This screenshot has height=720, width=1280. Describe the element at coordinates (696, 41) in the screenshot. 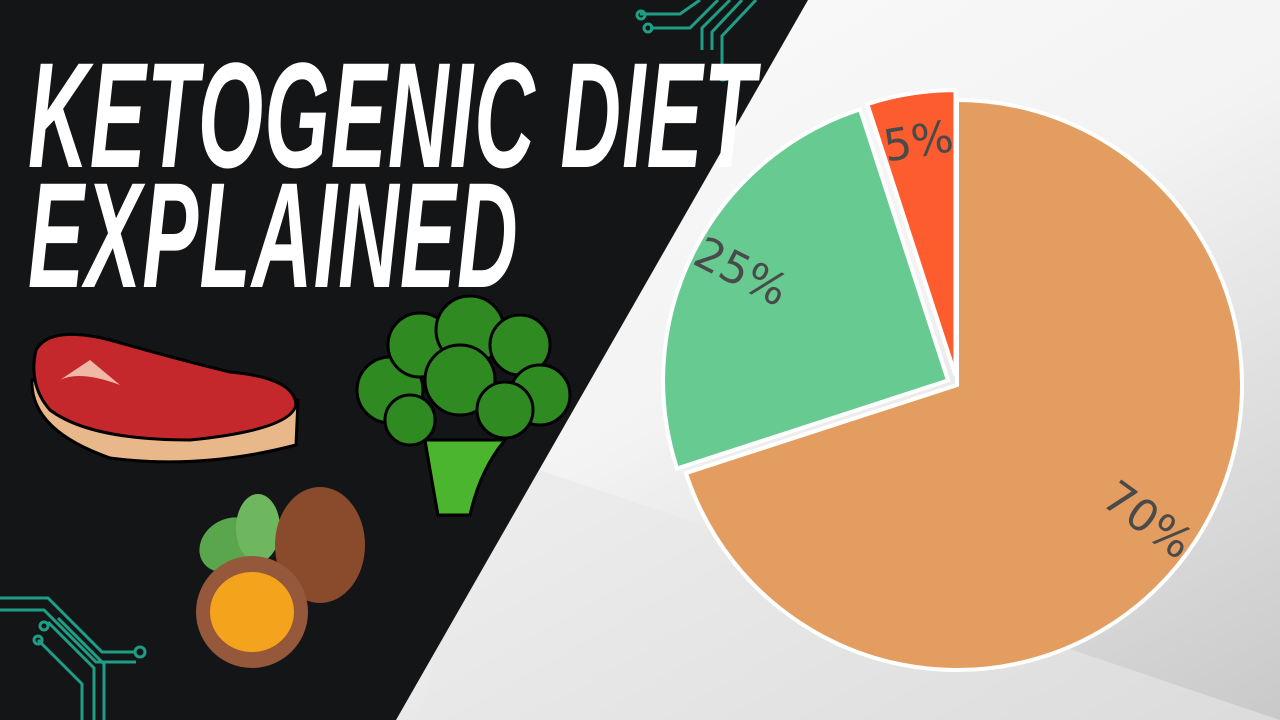

I see `circuit-top-icon` at that location.